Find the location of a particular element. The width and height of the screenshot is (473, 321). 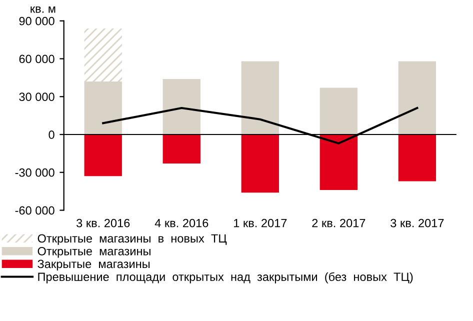

y-tick-label: 90 000 is located at coordinates (36, 21).